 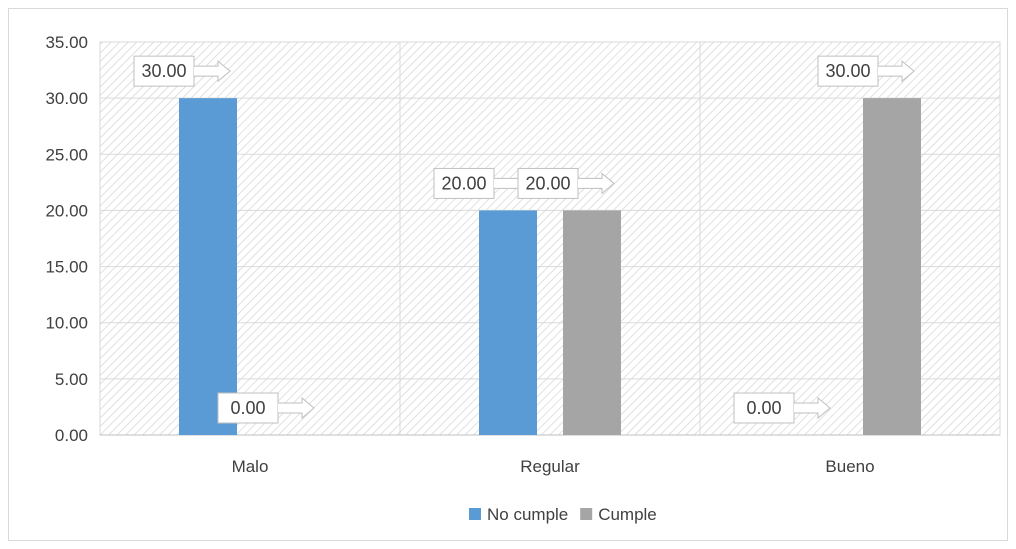 I want to click on x-axis: Malo Regular Bueno, so click(x=553, y=466).